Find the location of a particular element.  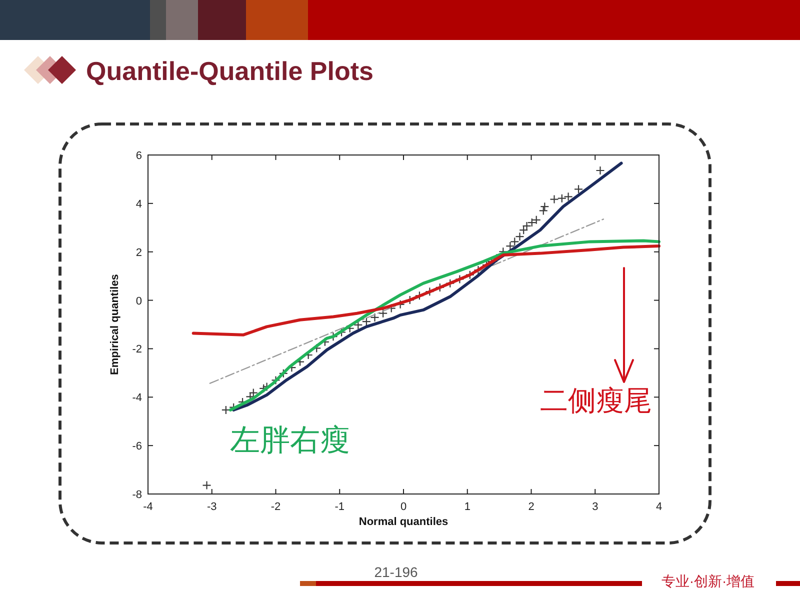

y-axis-title: Empirical quantiles is located at coordinates (115, 324).